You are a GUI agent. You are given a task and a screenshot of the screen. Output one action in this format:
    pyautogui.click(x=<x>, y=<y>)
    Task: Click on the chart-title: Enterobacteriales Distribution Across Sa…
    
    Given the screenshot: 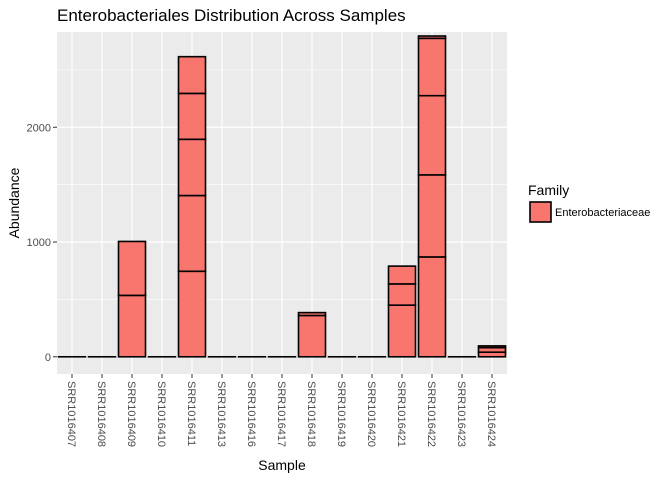 What is the action you would take?
    pyautogui.click(x=231, y=15)
    